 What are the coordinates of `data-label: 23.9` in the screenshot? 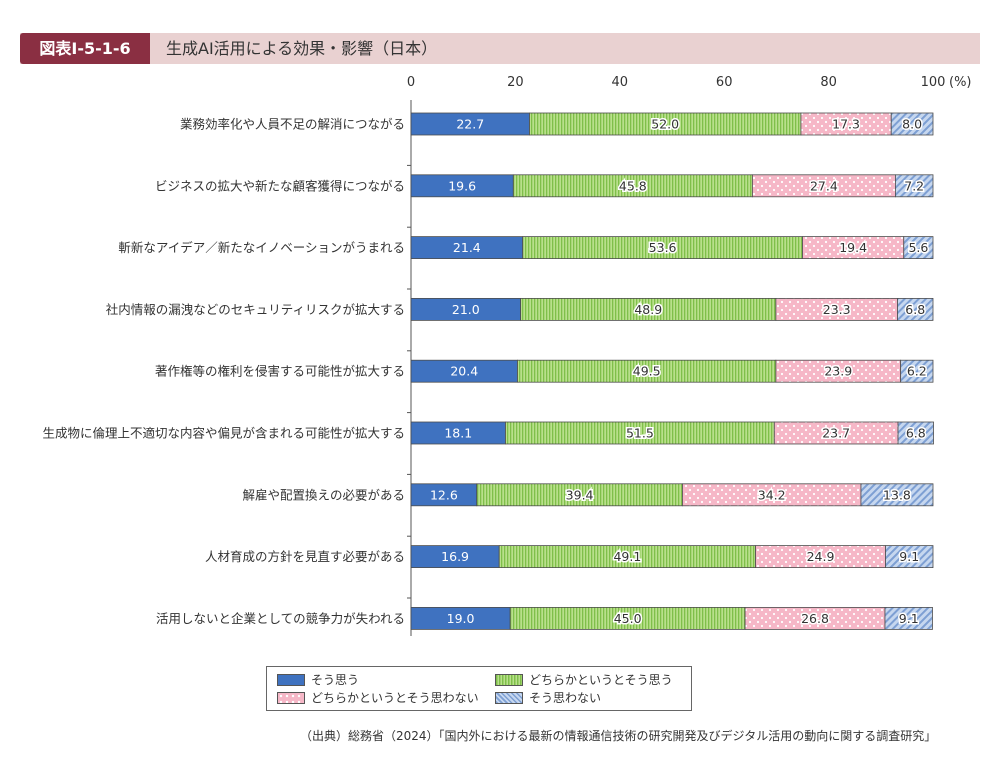 It's located at (838, 371).